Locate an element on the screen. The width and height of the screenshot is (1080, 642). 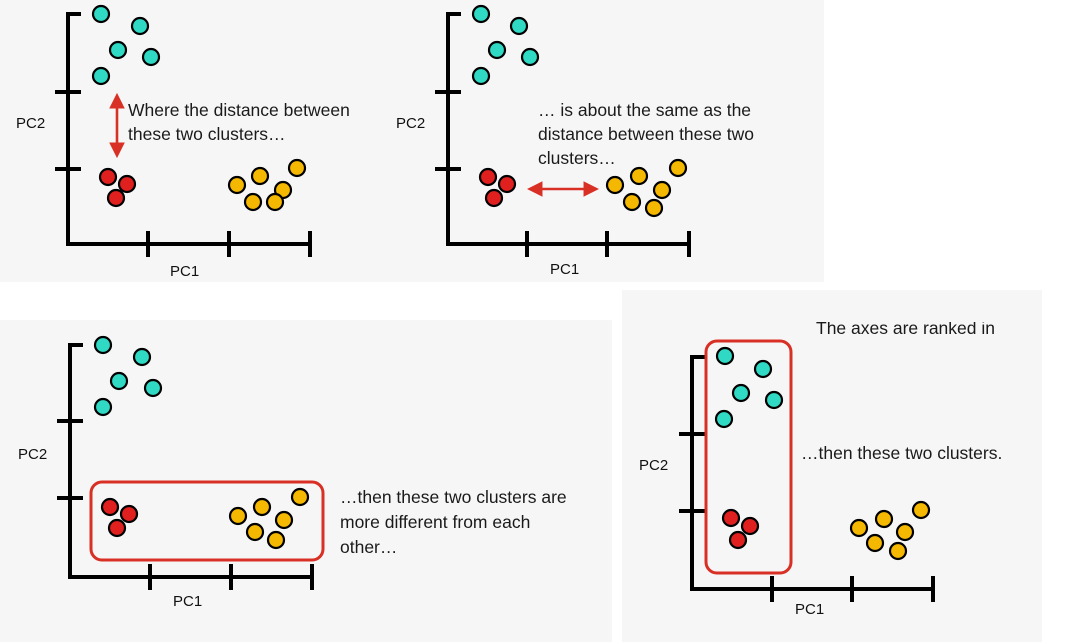
caption-line: …then these two clusters. is located at coordinates (901, 453).